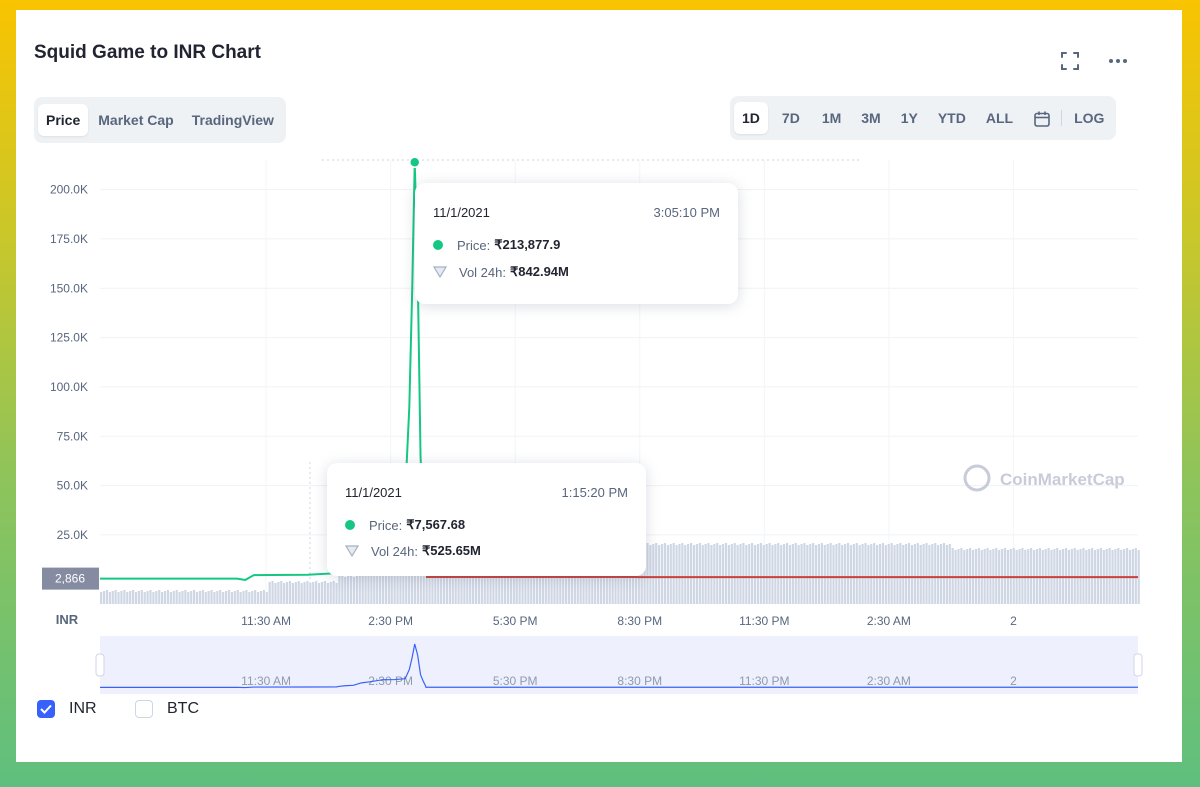 The image size is (1200, 787). Describe the element at coordinates (46, 709) in the screenshot. I see `checkbox-checked-icon` at that location.